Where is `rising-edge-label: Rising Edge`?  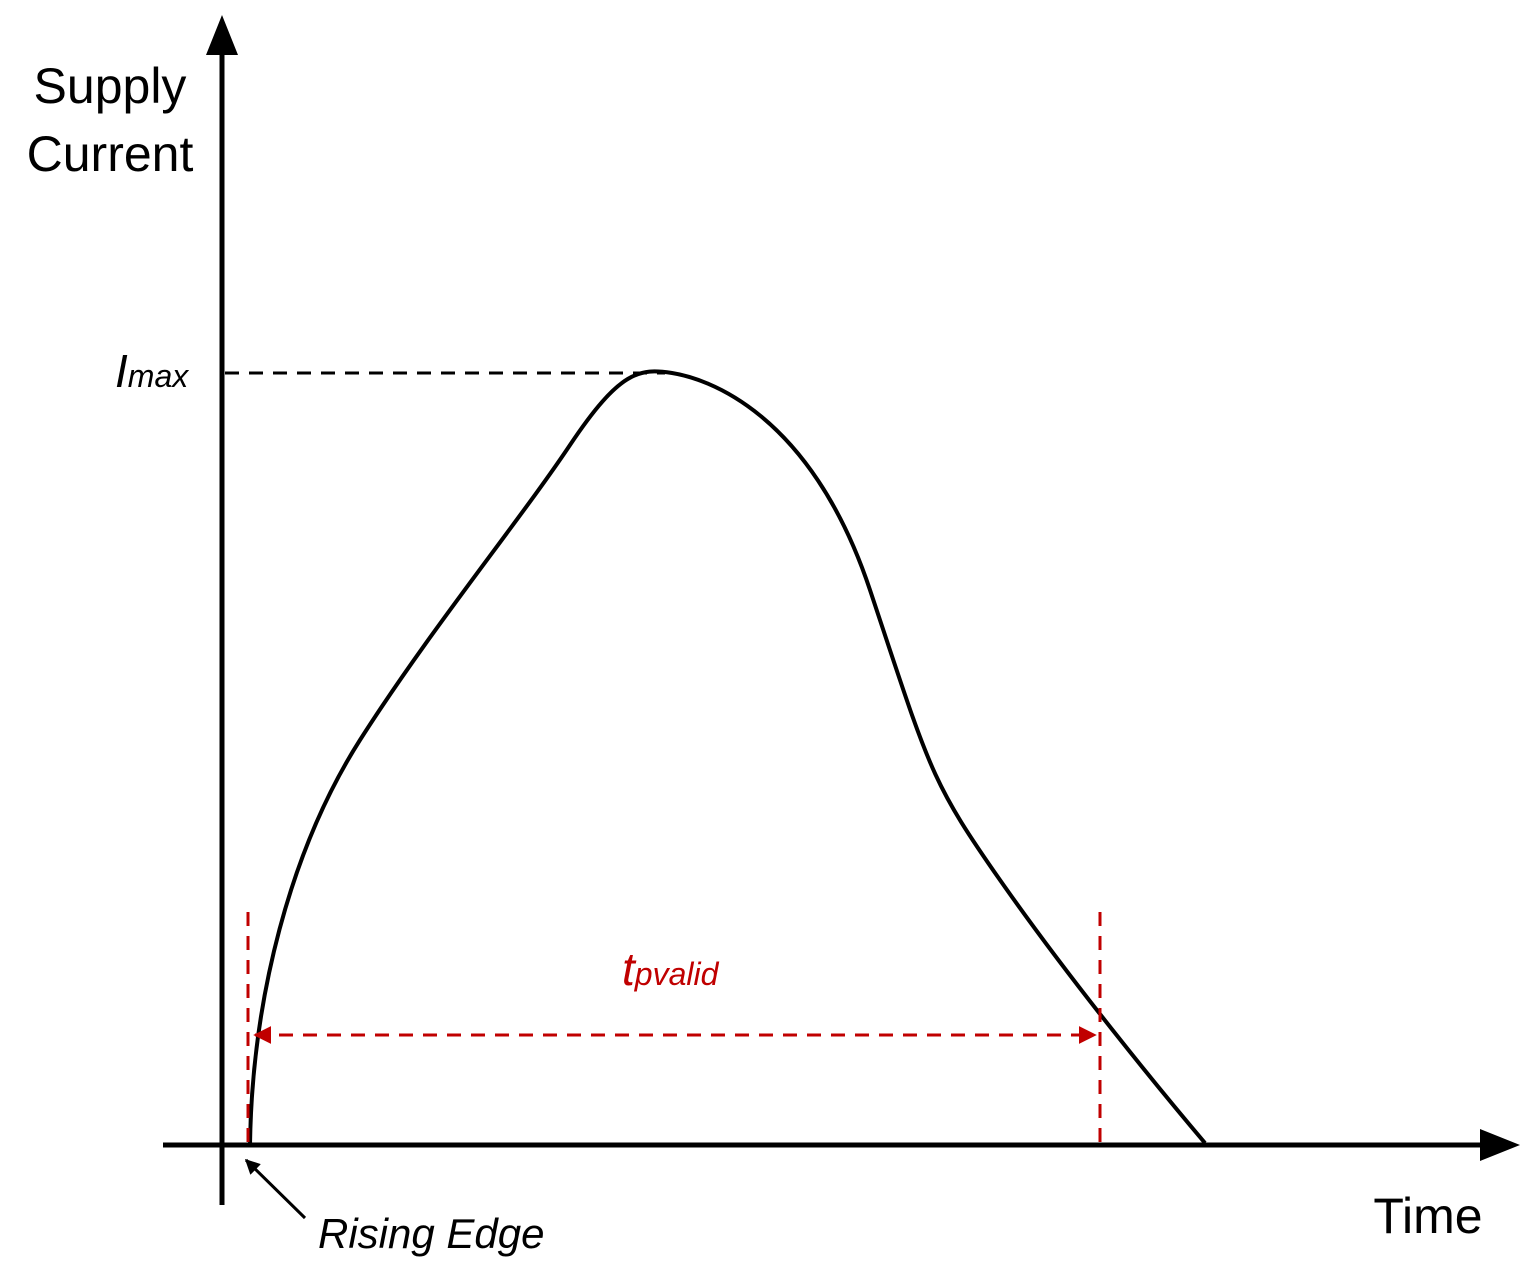
rising-edge-label: Rising Edge is located at coordinates (431, 1233).